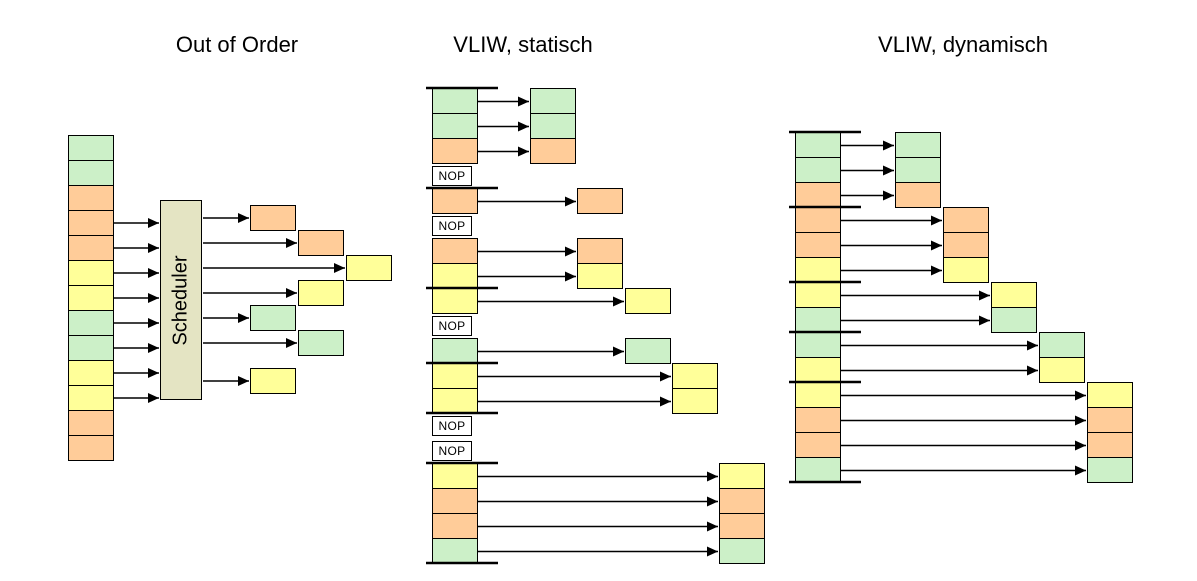 This screenshot has width=1197, height=581. I want to click on scheduler-label: Scheduler, so click(180, 300).